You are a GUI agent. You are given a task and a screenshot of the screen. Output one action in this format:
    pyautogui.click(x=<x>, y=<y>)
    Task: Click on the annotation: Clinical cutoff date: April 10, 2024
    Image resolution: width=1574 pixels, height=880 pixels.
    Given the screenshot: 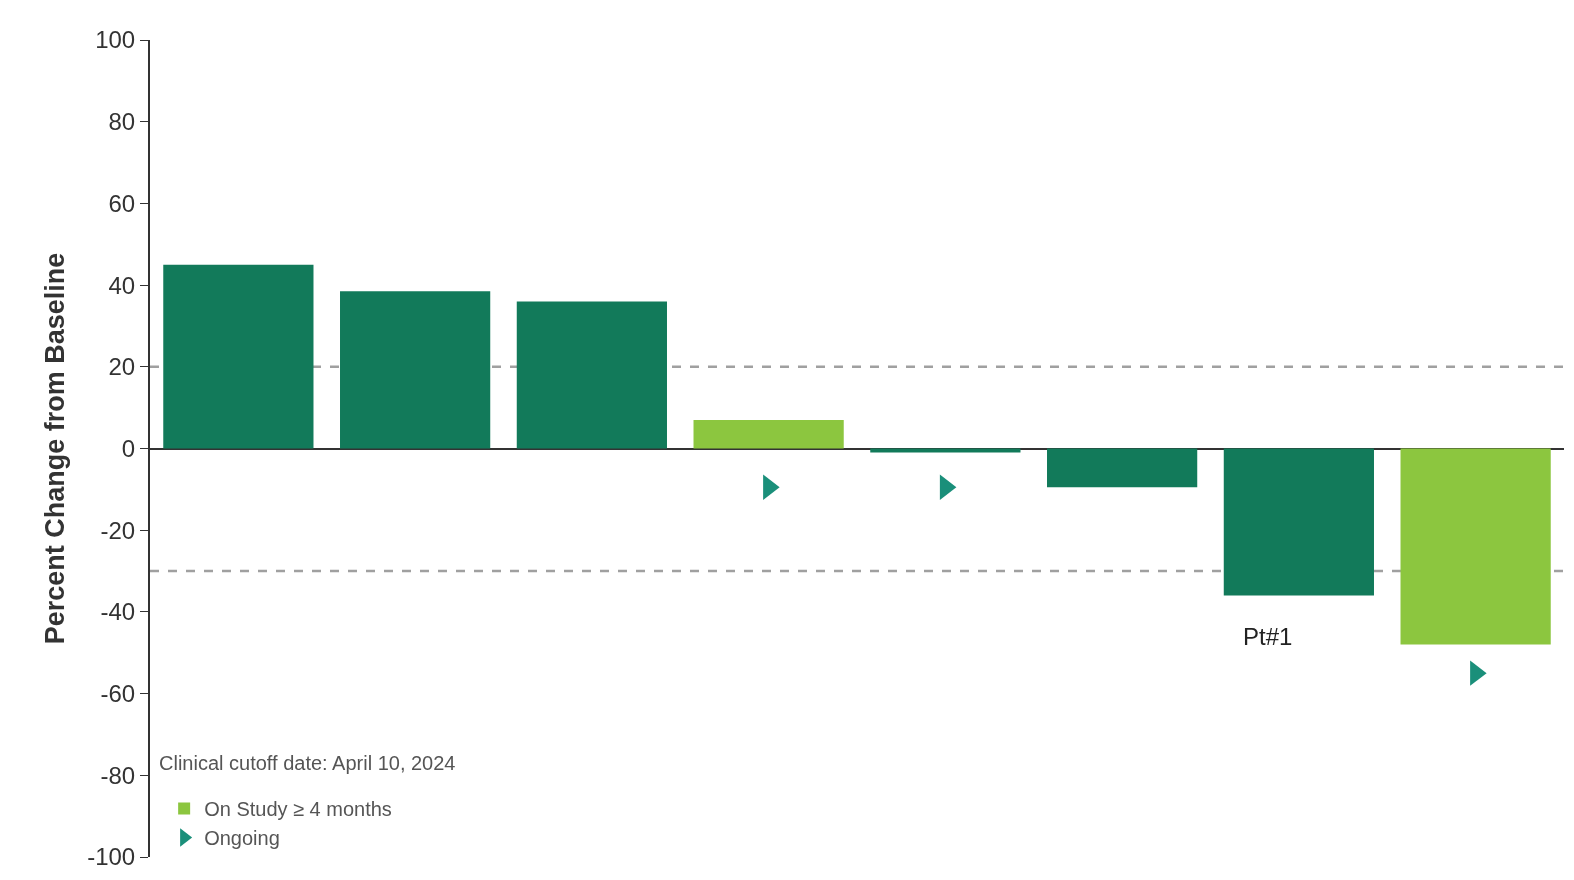 What is the action you would take?
    pyautogui.click(x=307, y=763)
    